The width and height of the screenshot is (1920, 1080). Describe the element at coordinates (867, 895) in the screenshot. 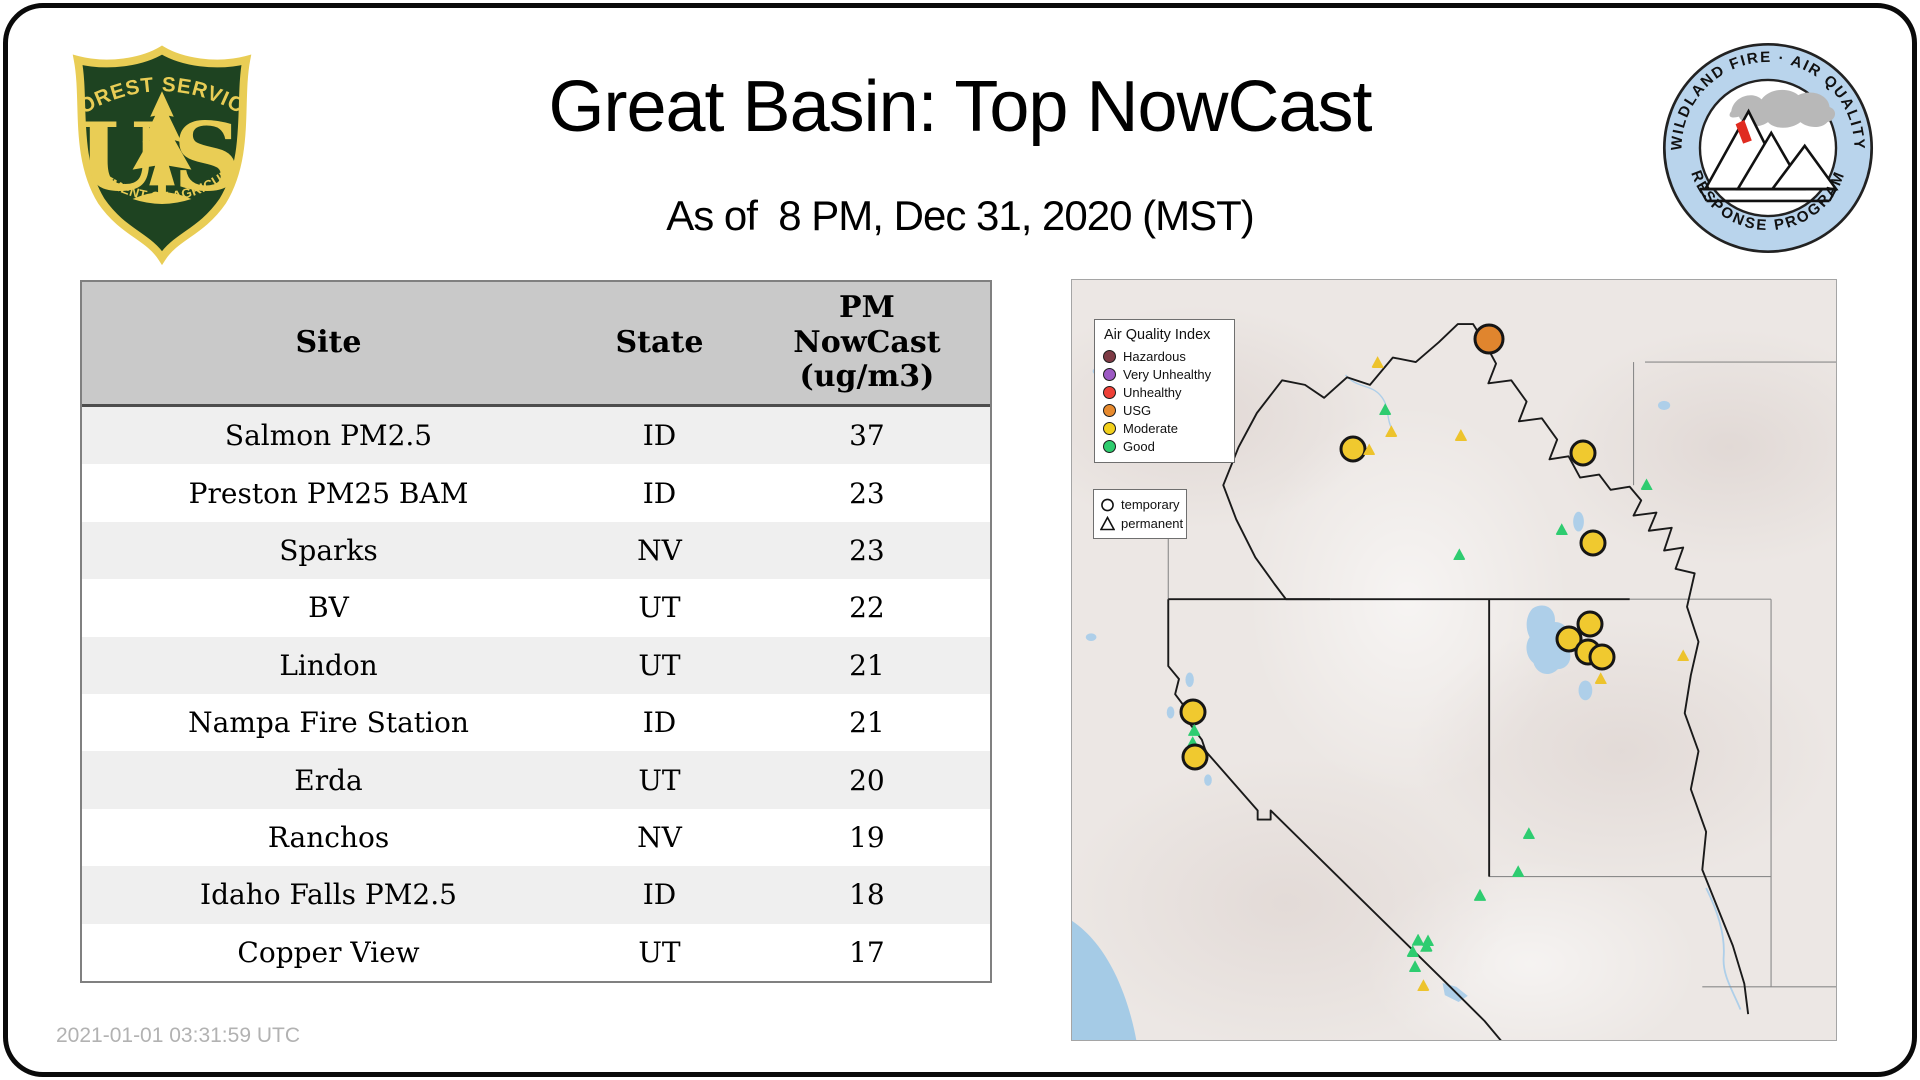

I see `value-cell: 18` at that location.